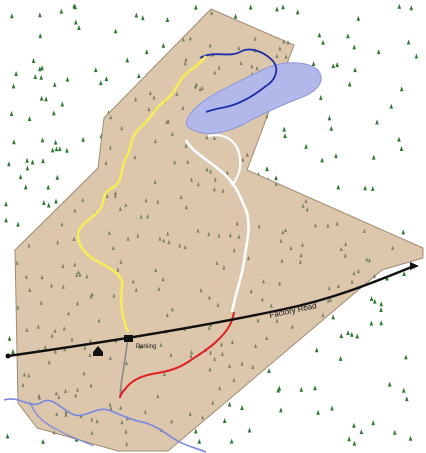 The width and height of the screenshot is (426, 453). What do you see at coordinates (105, 425) in the screenshot?
I see `stream` at bounding box center [105, 425].